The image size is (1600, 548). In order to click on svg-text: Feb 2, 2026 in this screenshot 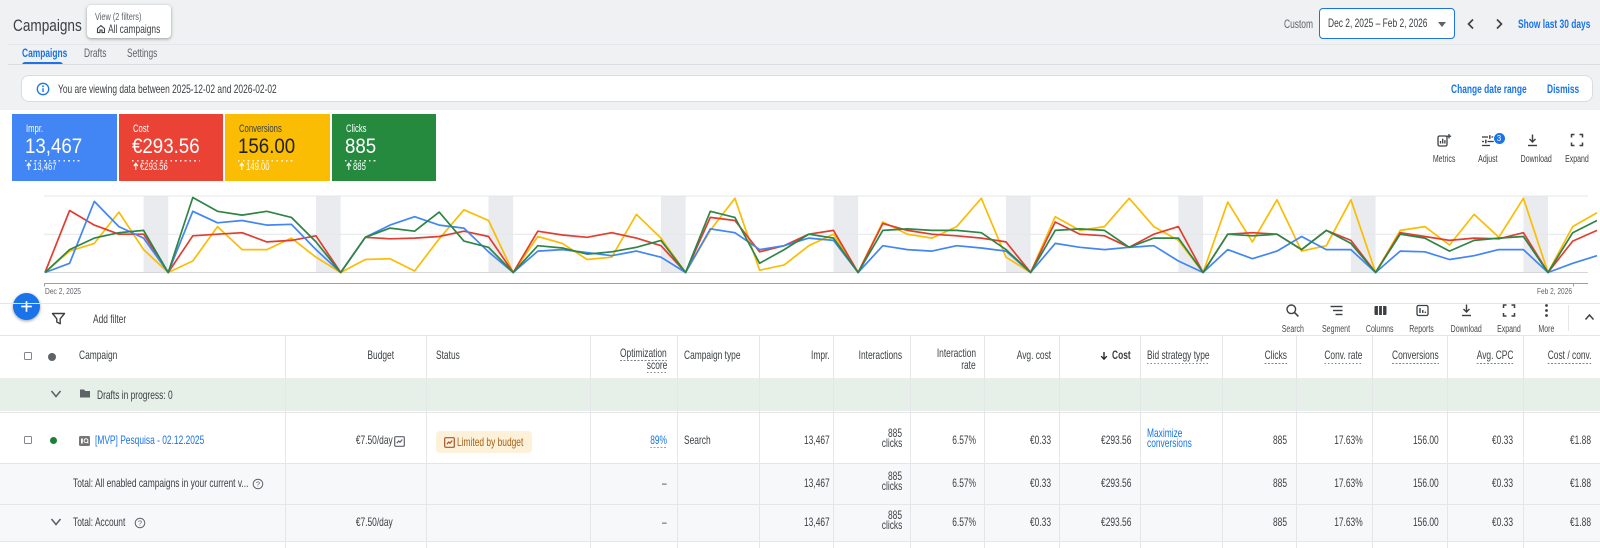, I will do `click(1554, 291)`.